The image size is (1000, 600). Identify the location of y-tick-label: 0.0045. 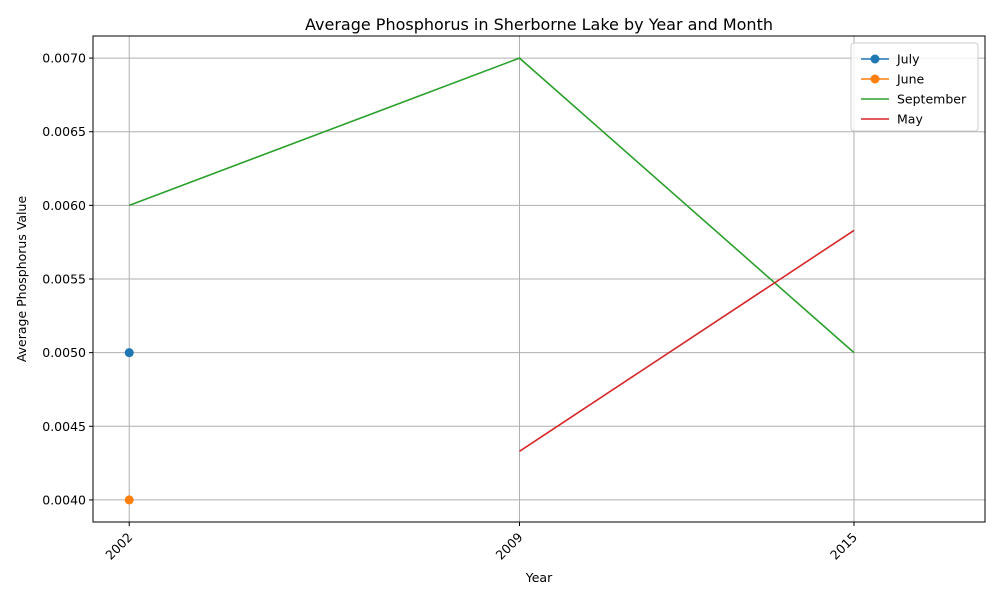
(64, 426).